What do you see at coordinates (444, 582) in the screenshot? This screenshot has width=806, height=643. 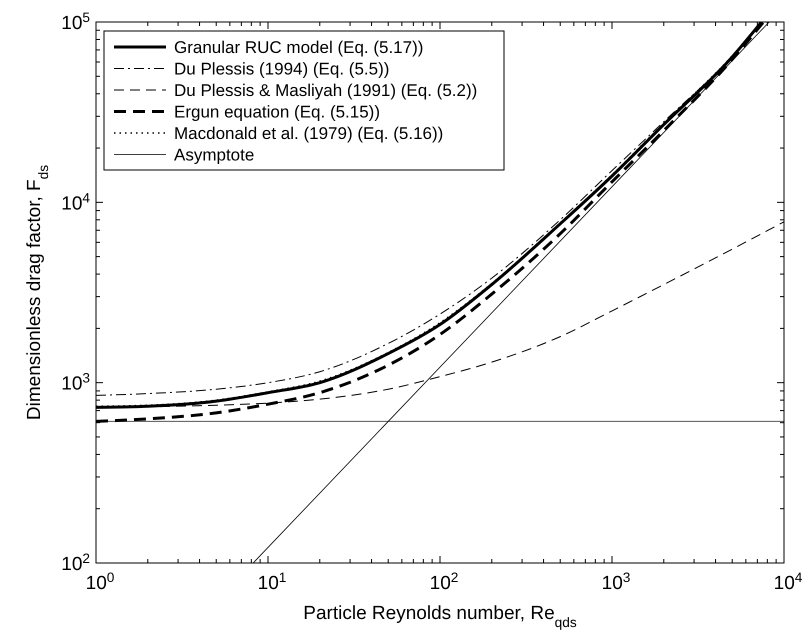 I see `x-tick-label: 10$^{2}$` at bounding box center [444, 582].